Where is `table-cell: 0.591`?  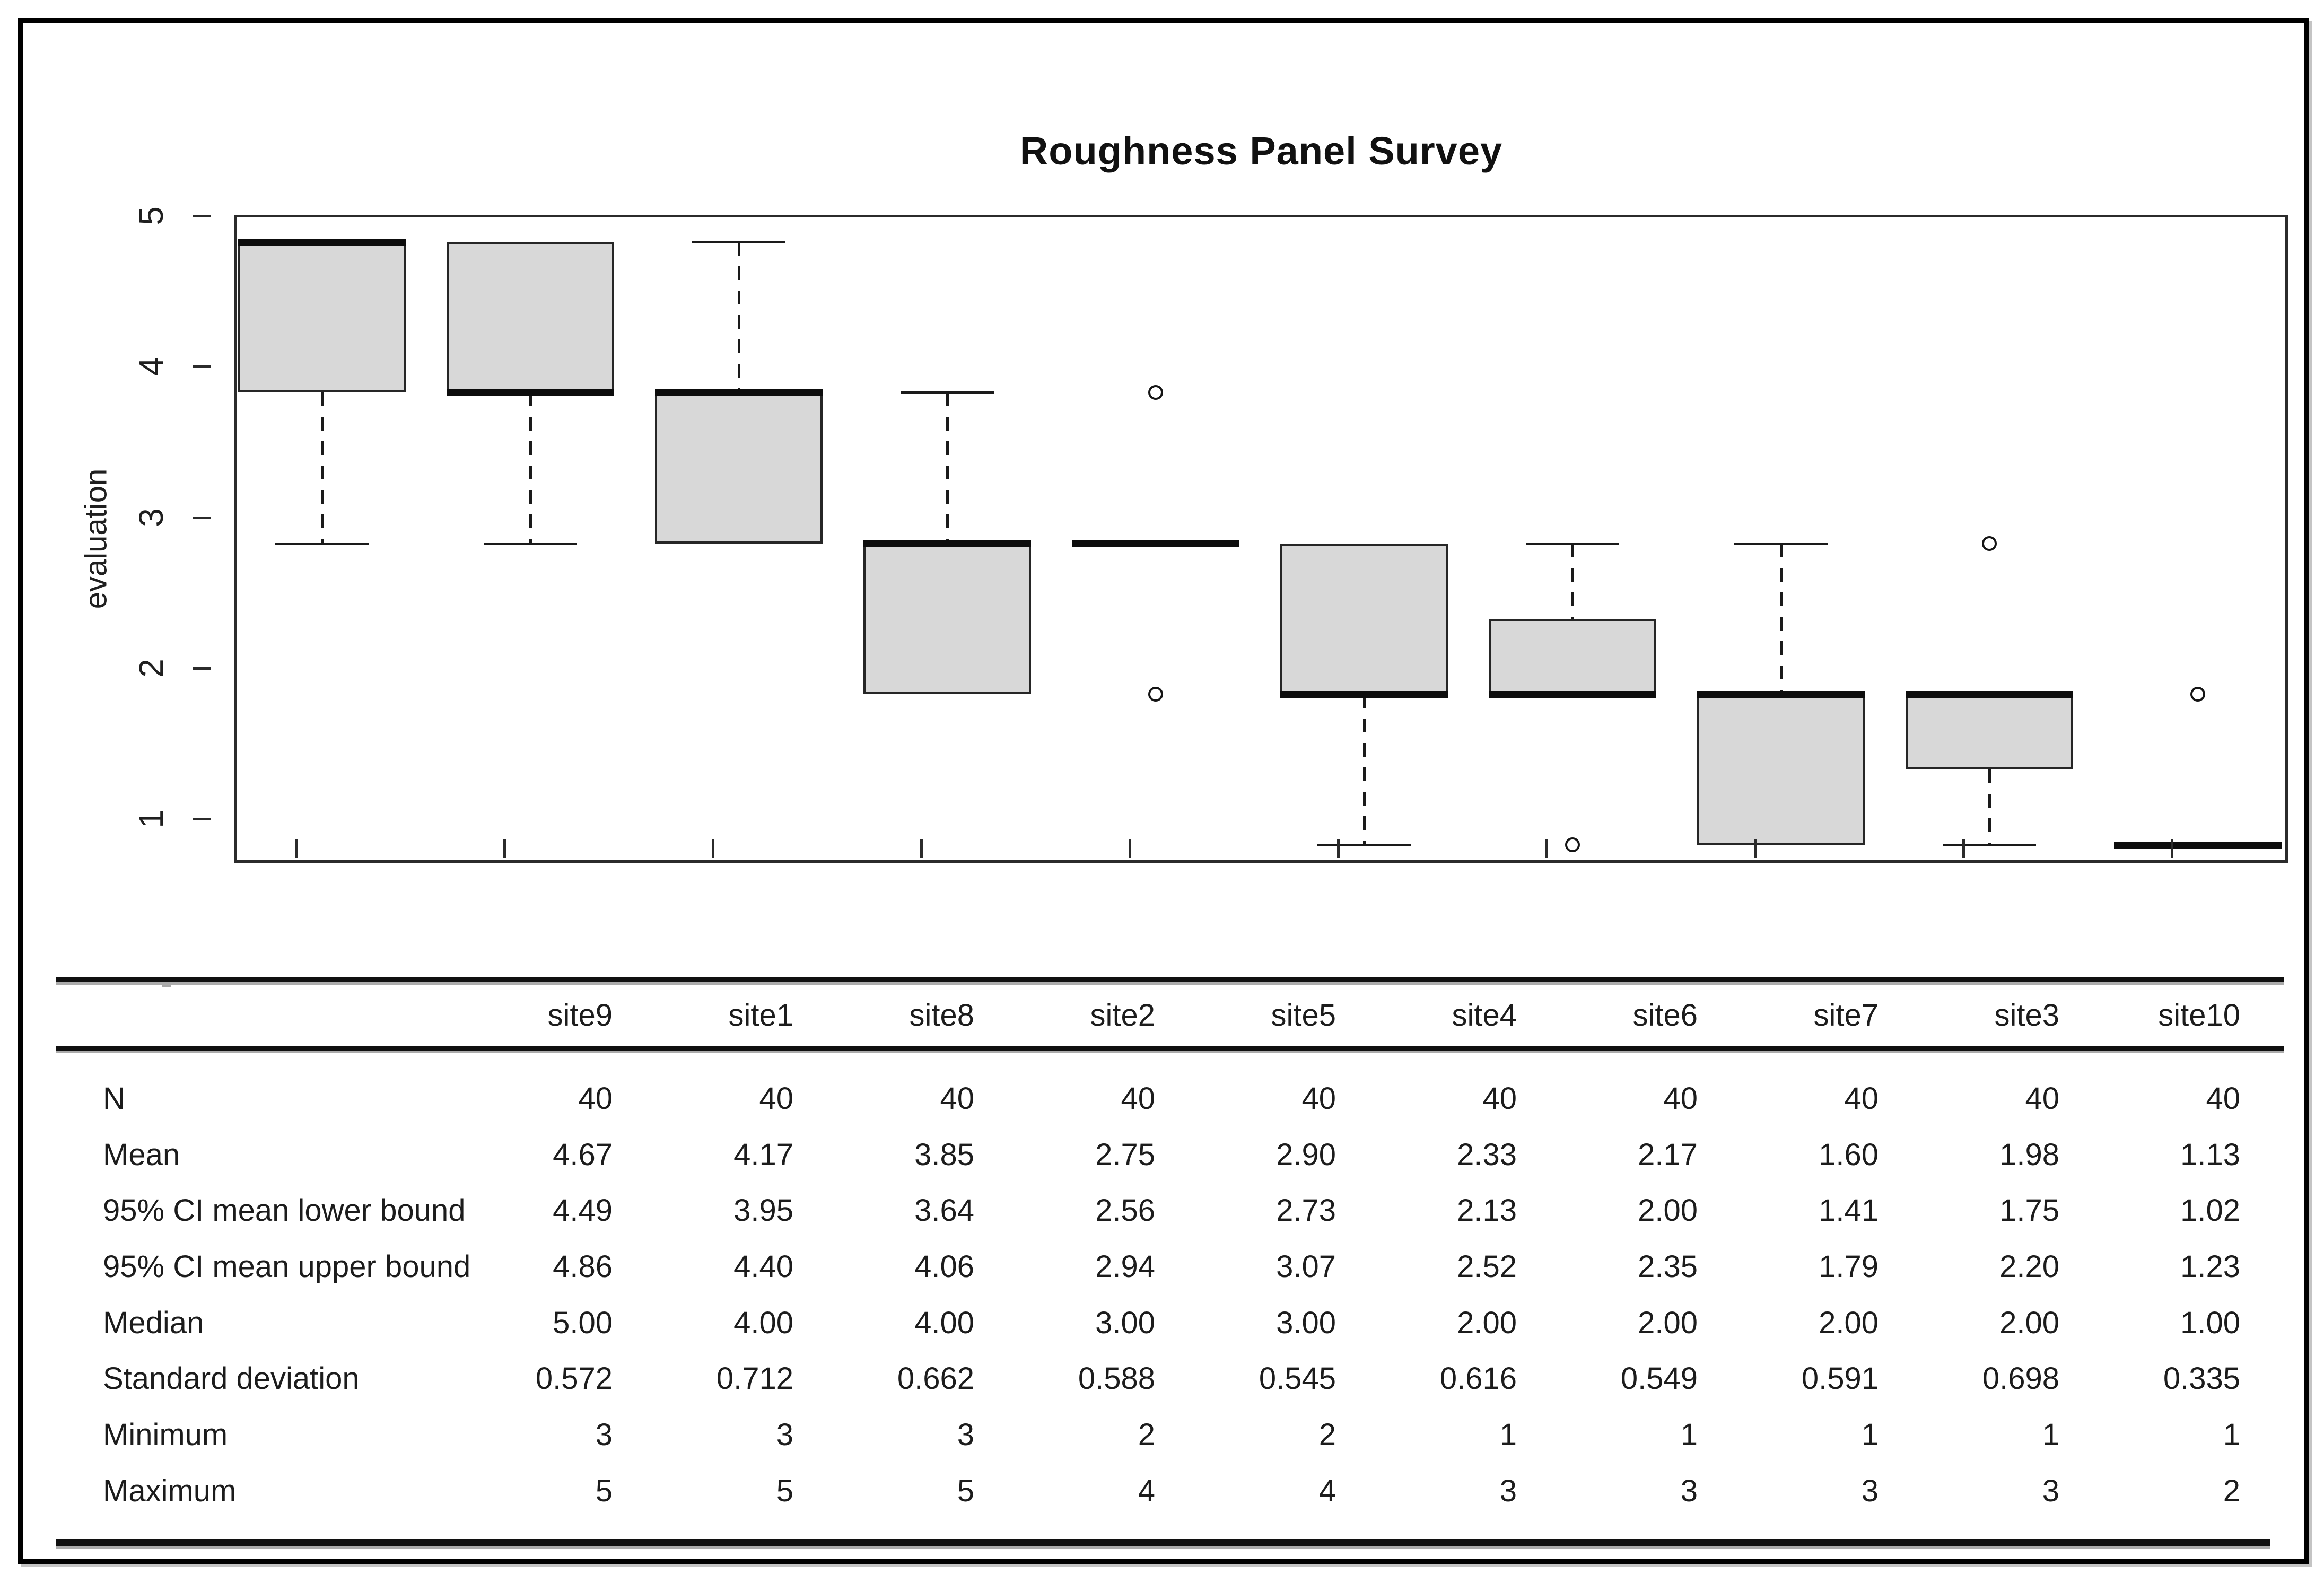
table-cell: 0.591 is located at coordinates (1840, 1379).